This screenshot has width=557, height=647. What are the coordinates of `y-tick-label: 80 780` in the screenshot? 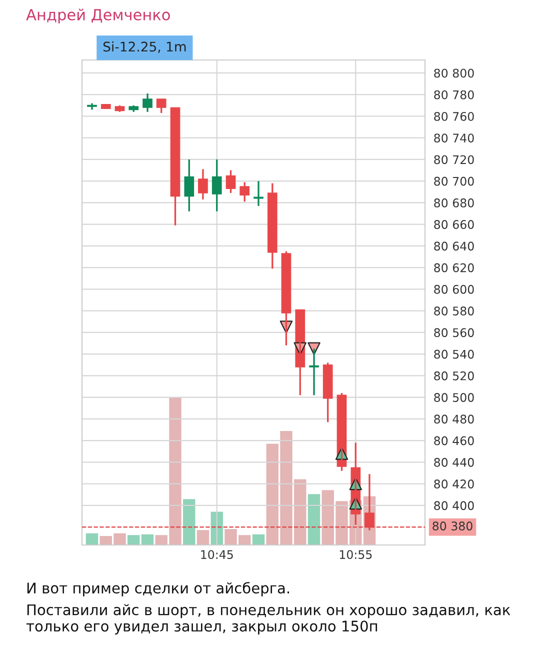 It's located at (454, 95).